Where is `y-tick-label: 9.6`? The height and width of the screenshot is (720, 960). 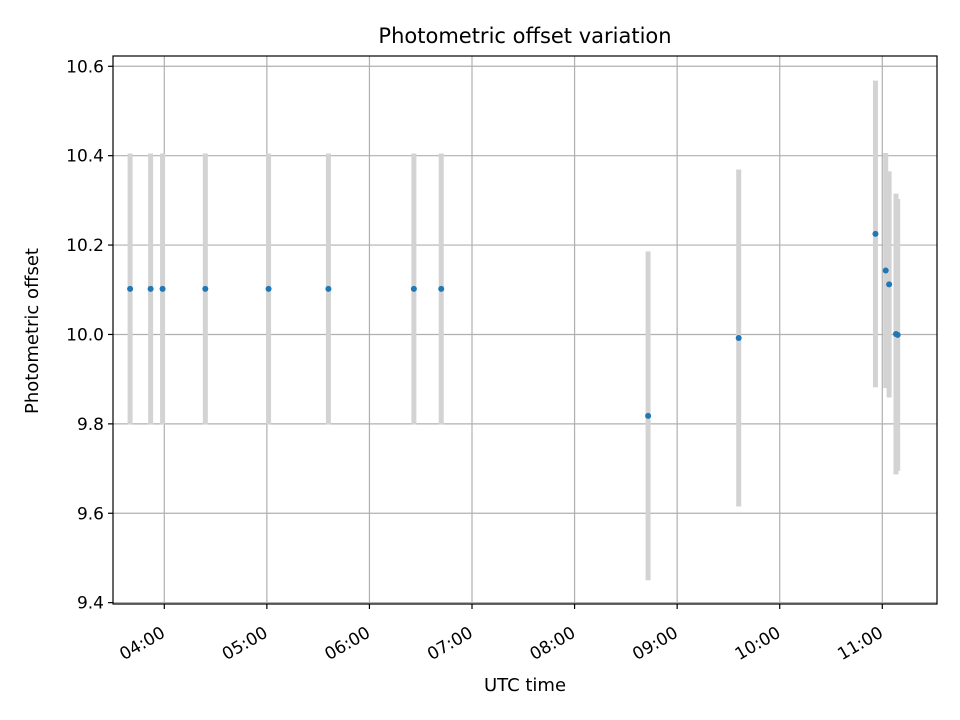 y-tick-label: 9.6 is located at coordinates (90, 514).